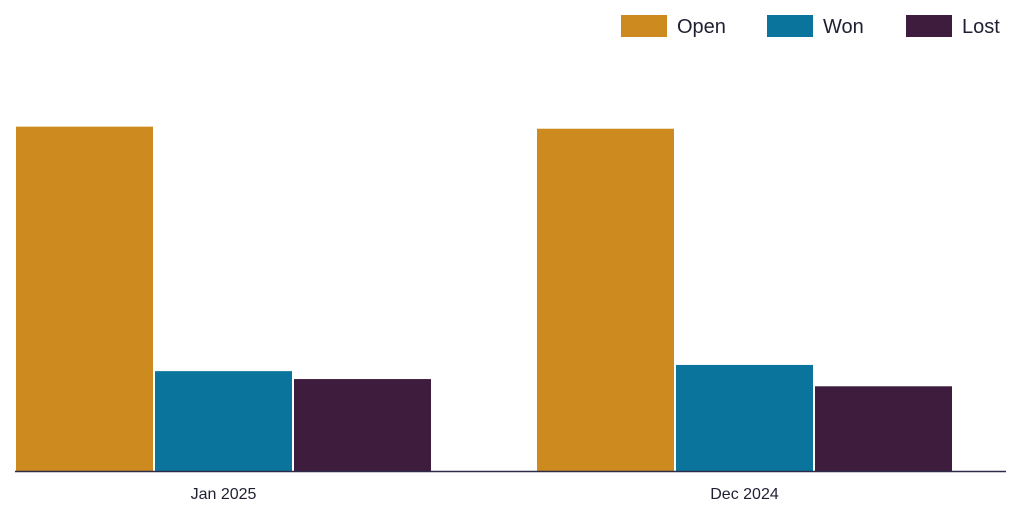  Describe the element at coordinates (701, 27) in the screenshot. I see `legend-label-open: Open` at that location.